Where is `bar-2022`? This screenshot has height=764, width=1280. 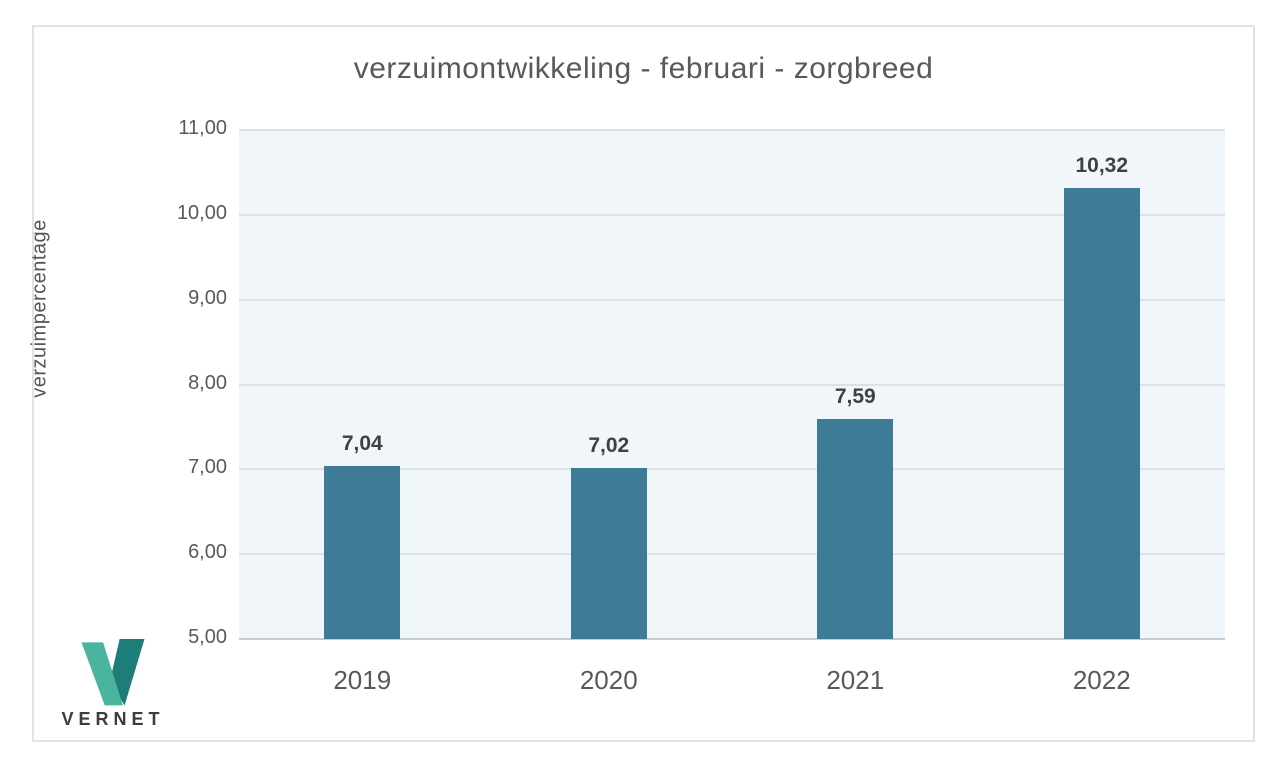
bar-2022 is located at coordinates (1101, 413).